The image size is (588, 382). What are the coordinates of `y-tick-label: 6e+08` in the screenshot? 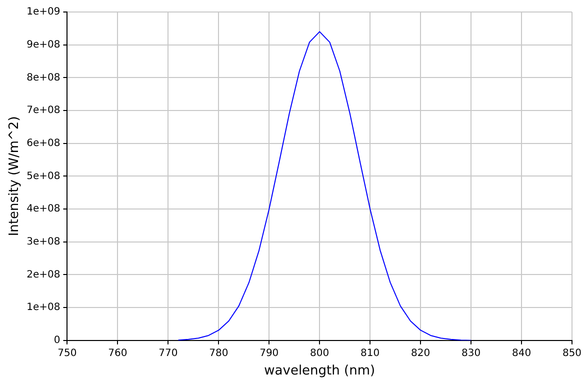 It's located at (43, 143).